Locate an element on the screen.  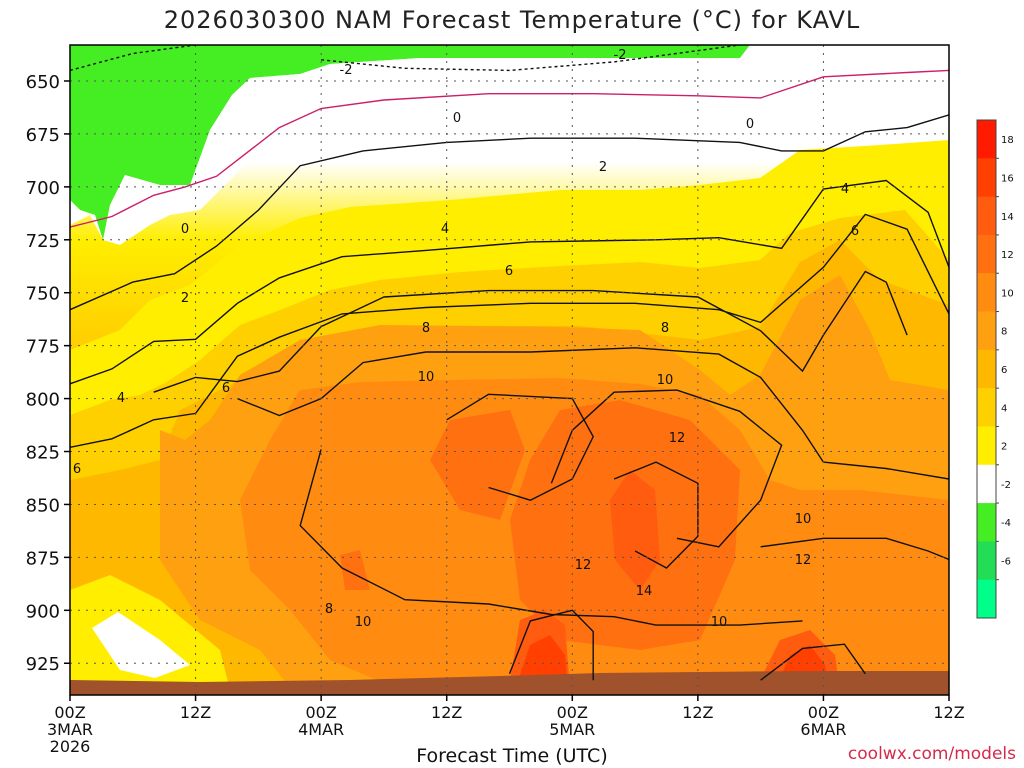
y-tick-label: 875 is located at coordinates (43, 558).